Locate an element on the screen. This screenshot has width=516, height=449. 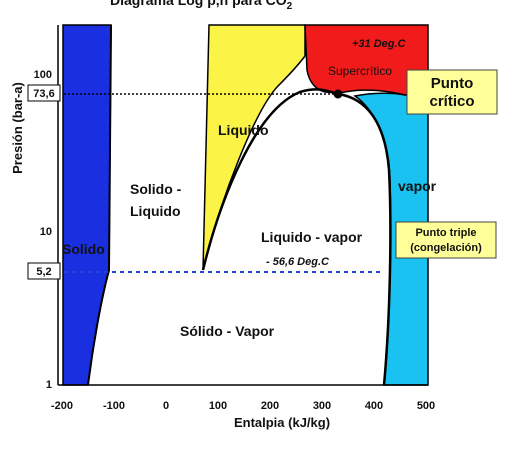
critical-point-callout is located at coordinates (452, 92).